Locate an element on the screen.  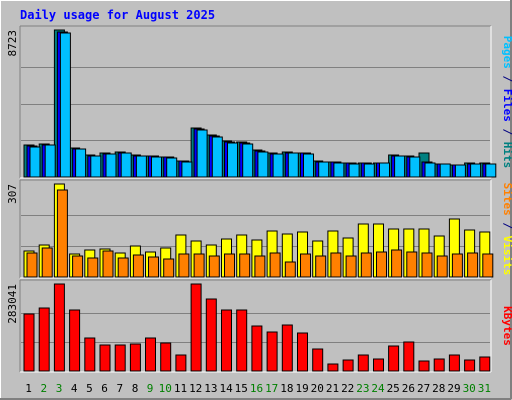
x-tick-day-14: 14 is located at coordinates (226, 388).